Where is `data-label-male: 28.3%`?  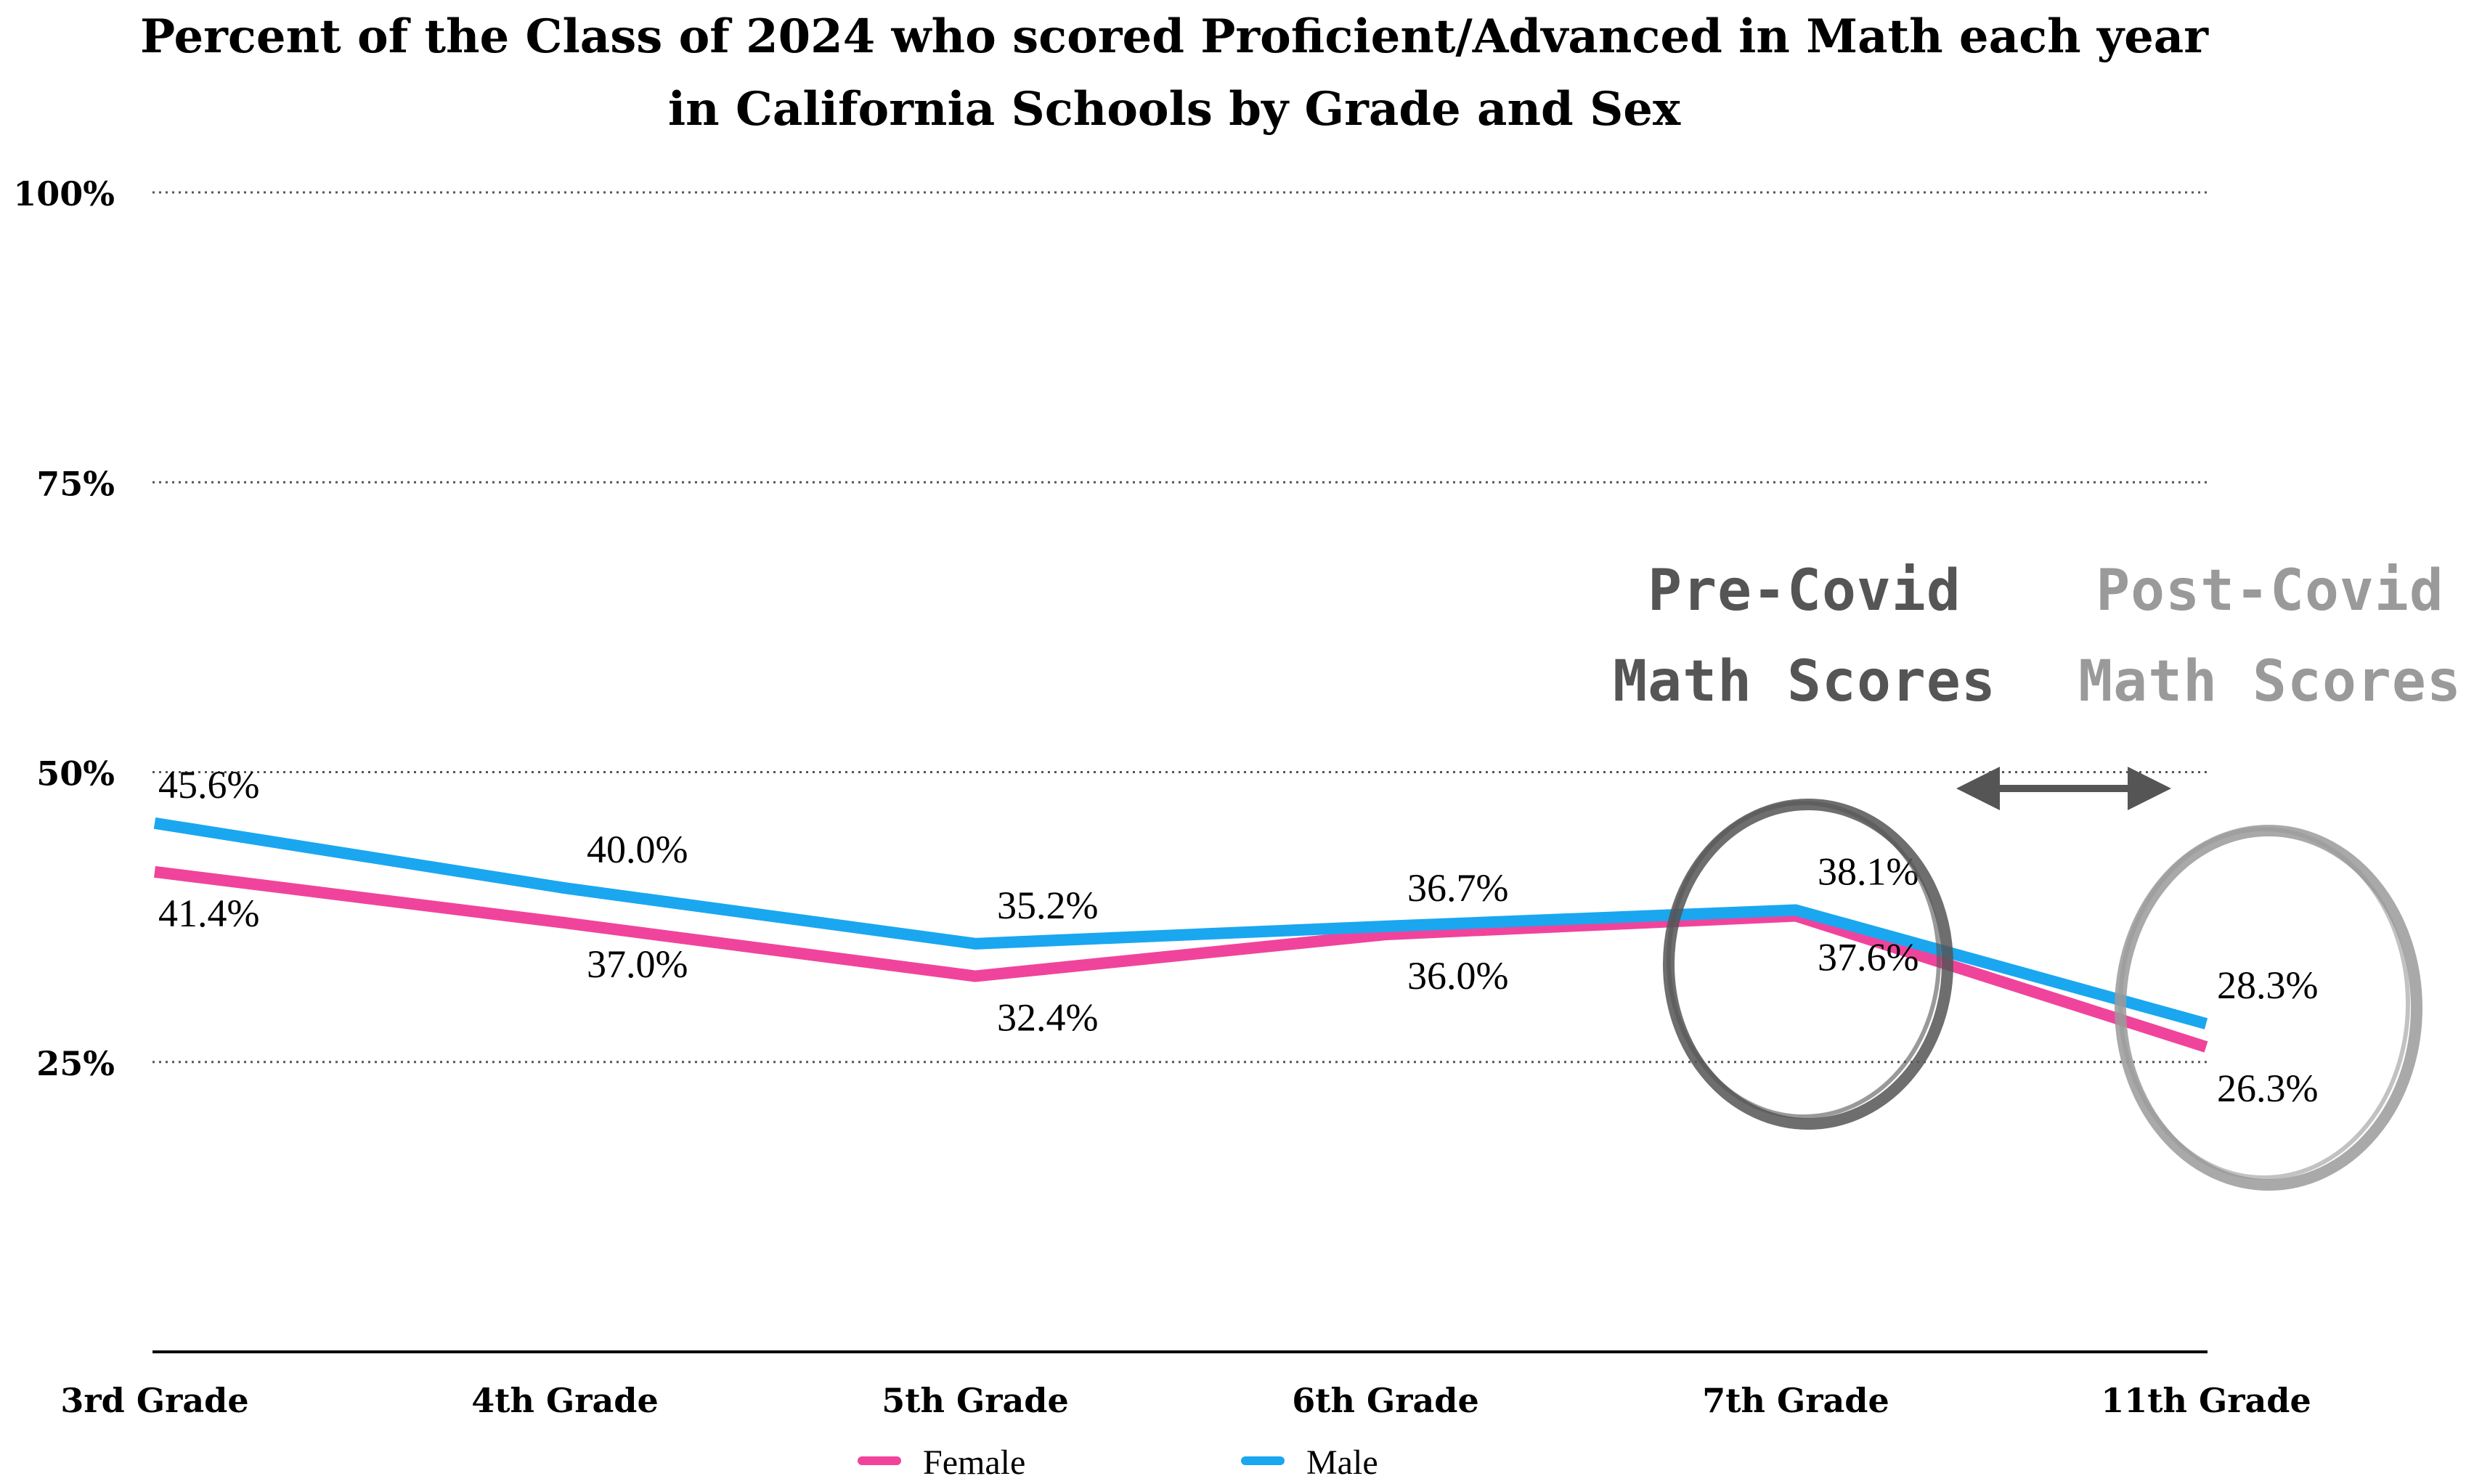 data-label-male: 28.3% is located at coordinates (2267, 985).